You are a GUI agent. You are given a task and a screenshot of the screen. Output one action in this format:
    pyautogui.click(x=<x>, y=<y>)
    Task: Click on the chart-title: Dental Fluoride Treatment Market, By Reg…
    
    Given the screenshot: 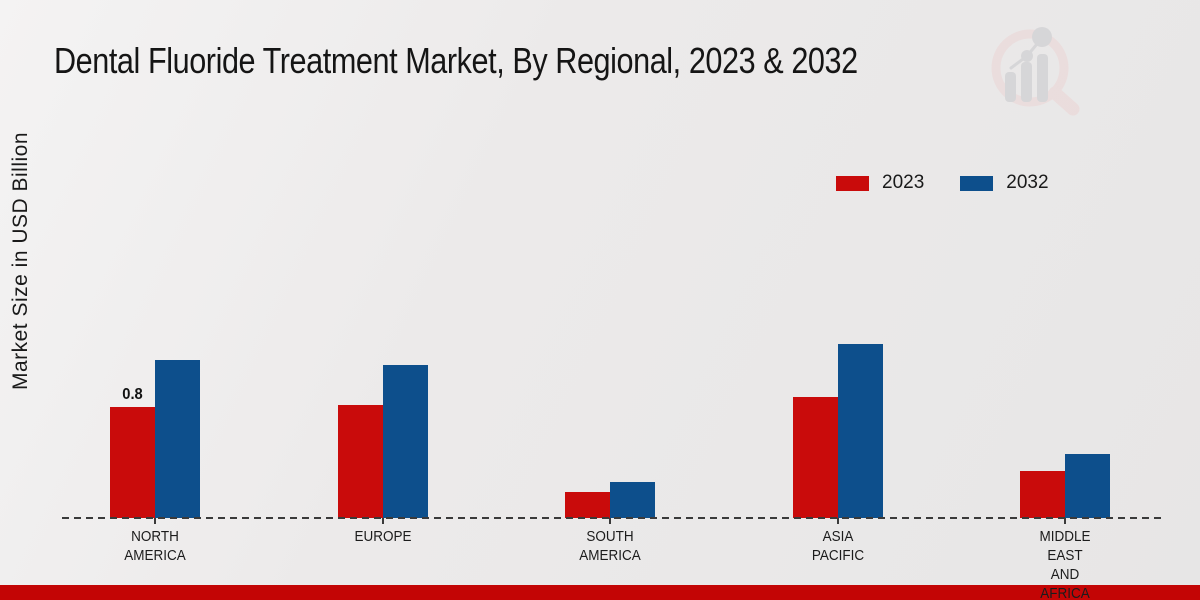 What is the action you would take?
    pyautogui.click(x=456, y=60)
    